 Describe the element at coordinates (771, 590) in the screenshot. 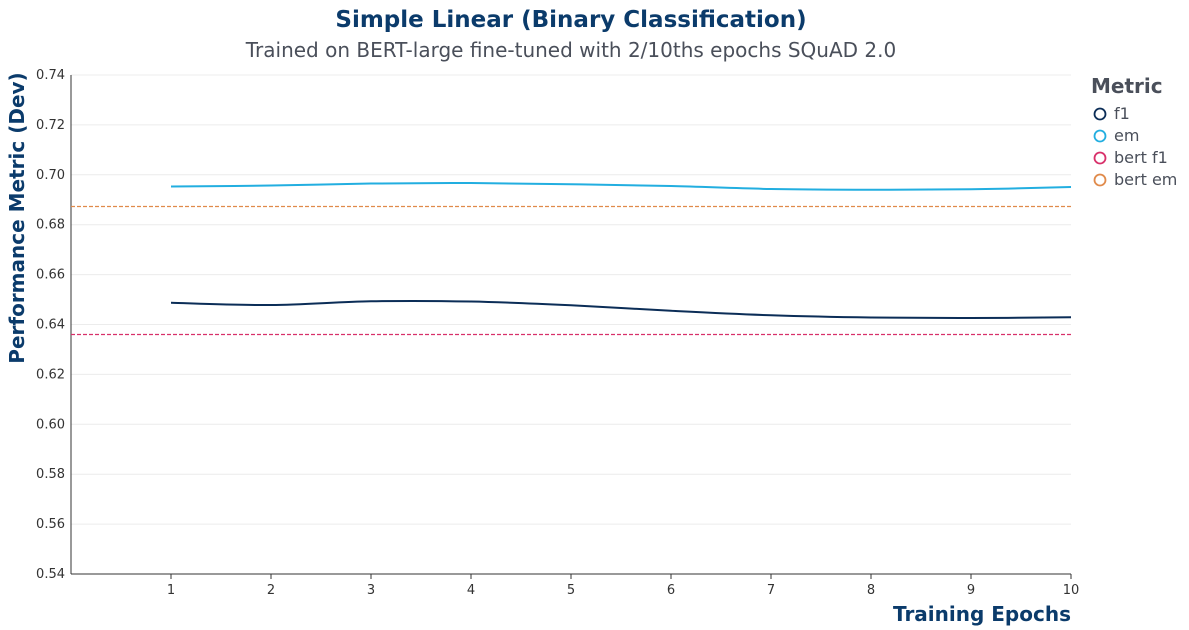

I see `x-tick-label: 7` at that location.